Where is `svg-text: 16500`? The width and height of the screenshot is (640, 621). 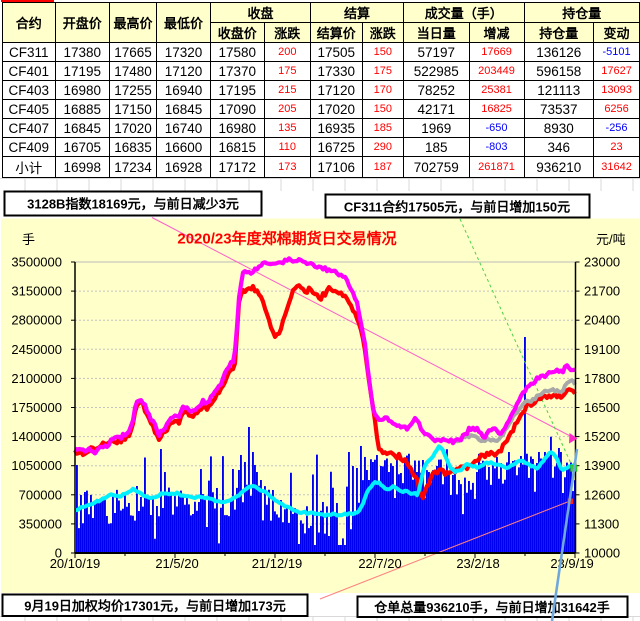 svg-text: 16500 is located at coordinates (602, 407).